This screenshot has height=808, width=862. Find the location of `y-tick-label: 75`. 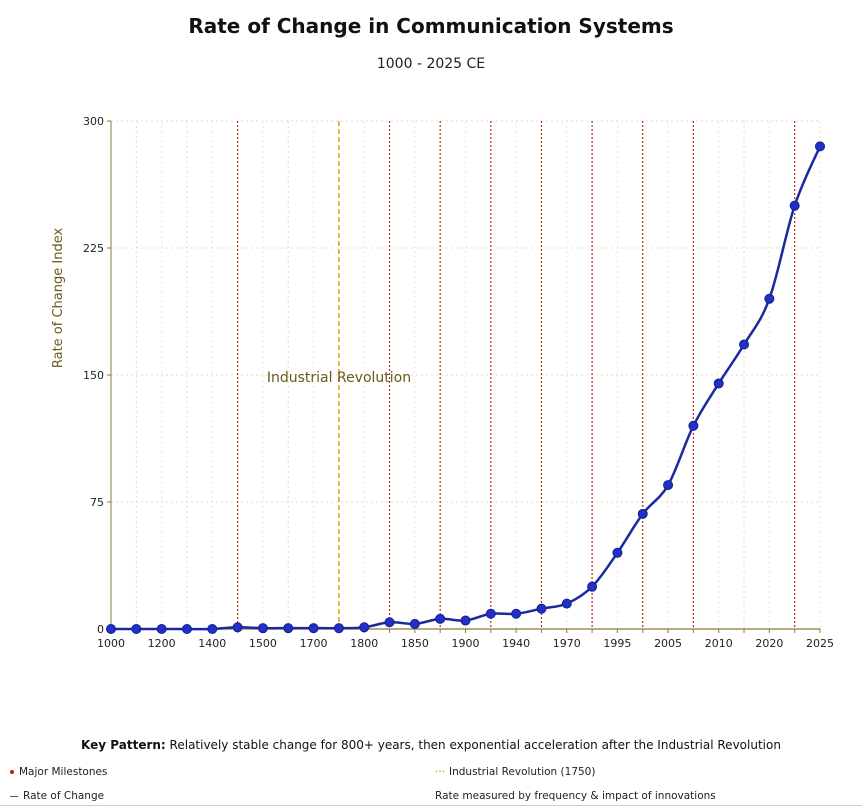

y-tick-label: 75 is located at coordinates (97, 502).